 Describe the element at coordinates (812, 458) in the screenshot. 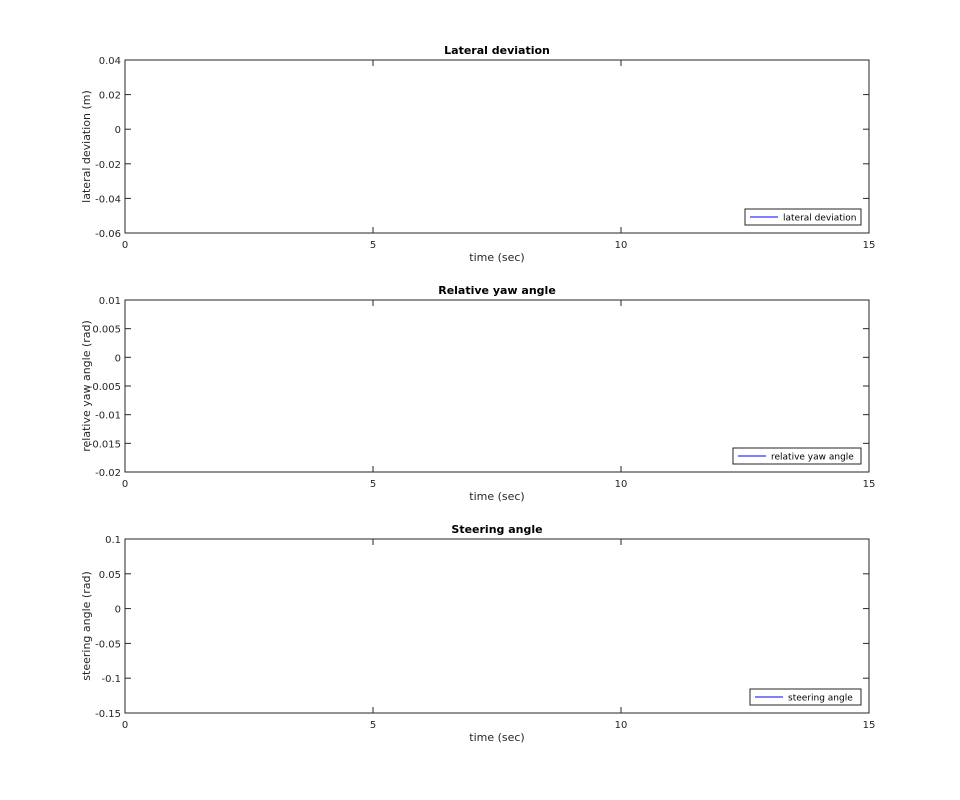

I see `legend-label: relative yaw angle` at that location.